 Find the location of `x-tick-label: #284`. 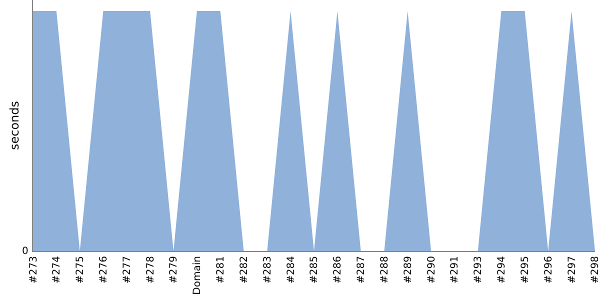

x-tick-label: #284 is located at coordinates (291, 270).